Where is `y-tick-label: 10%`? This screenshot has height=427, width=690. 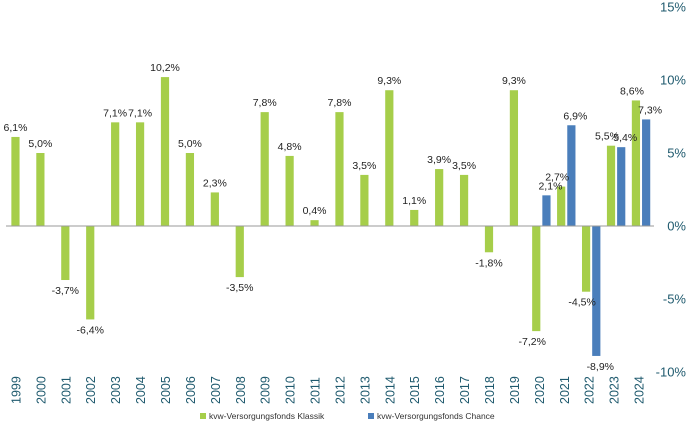 y-tick-label: 10% is located at coordinates (673, 80).